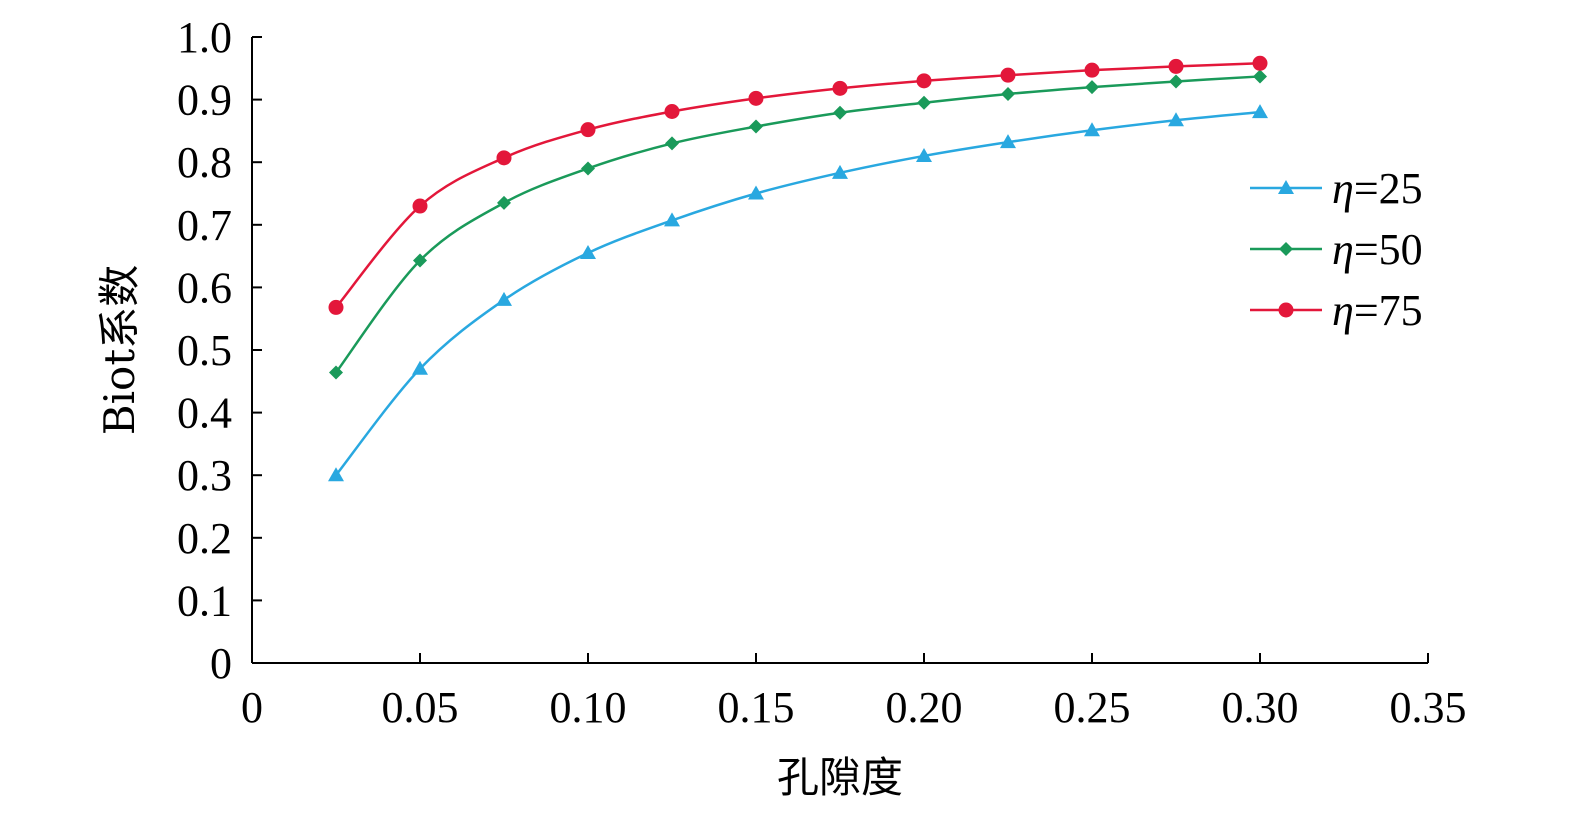 Image resolution: width=1575 pixels, height=817 pixels. Describe the element at coordinates (204, 475) in the screenshot. I see `y-tick-label: 0.3` at that location.